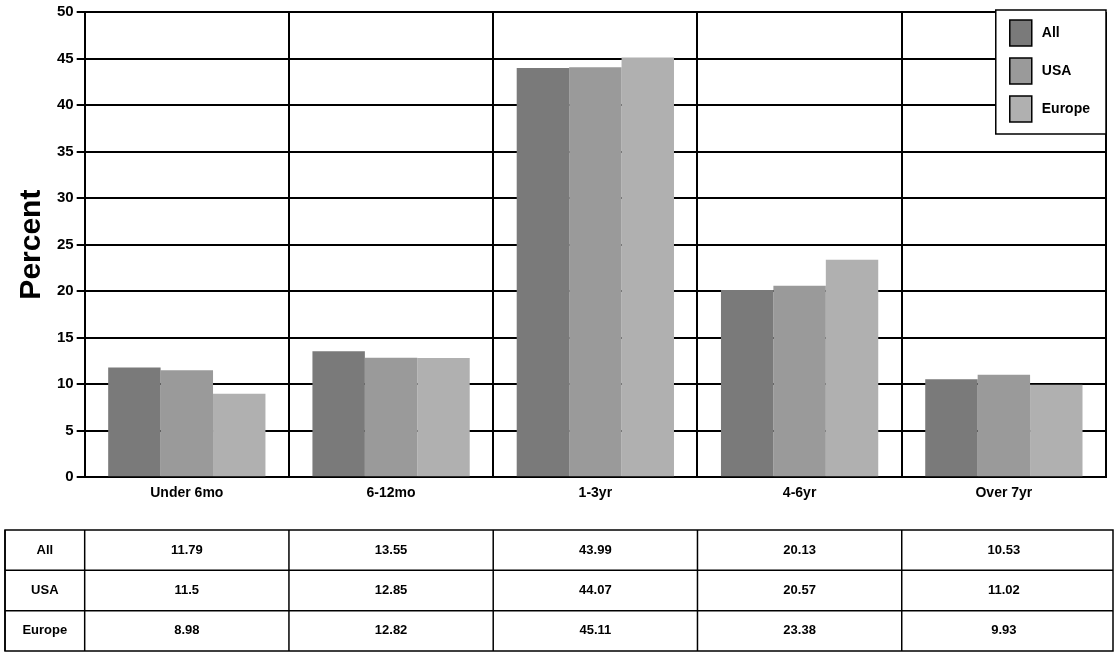 The image size is (1118, 657). What do you see at coordinates (187, 492) in the screenshot?
I see `x-tick-label: Under 6mo` at bounding box center [187, 492].